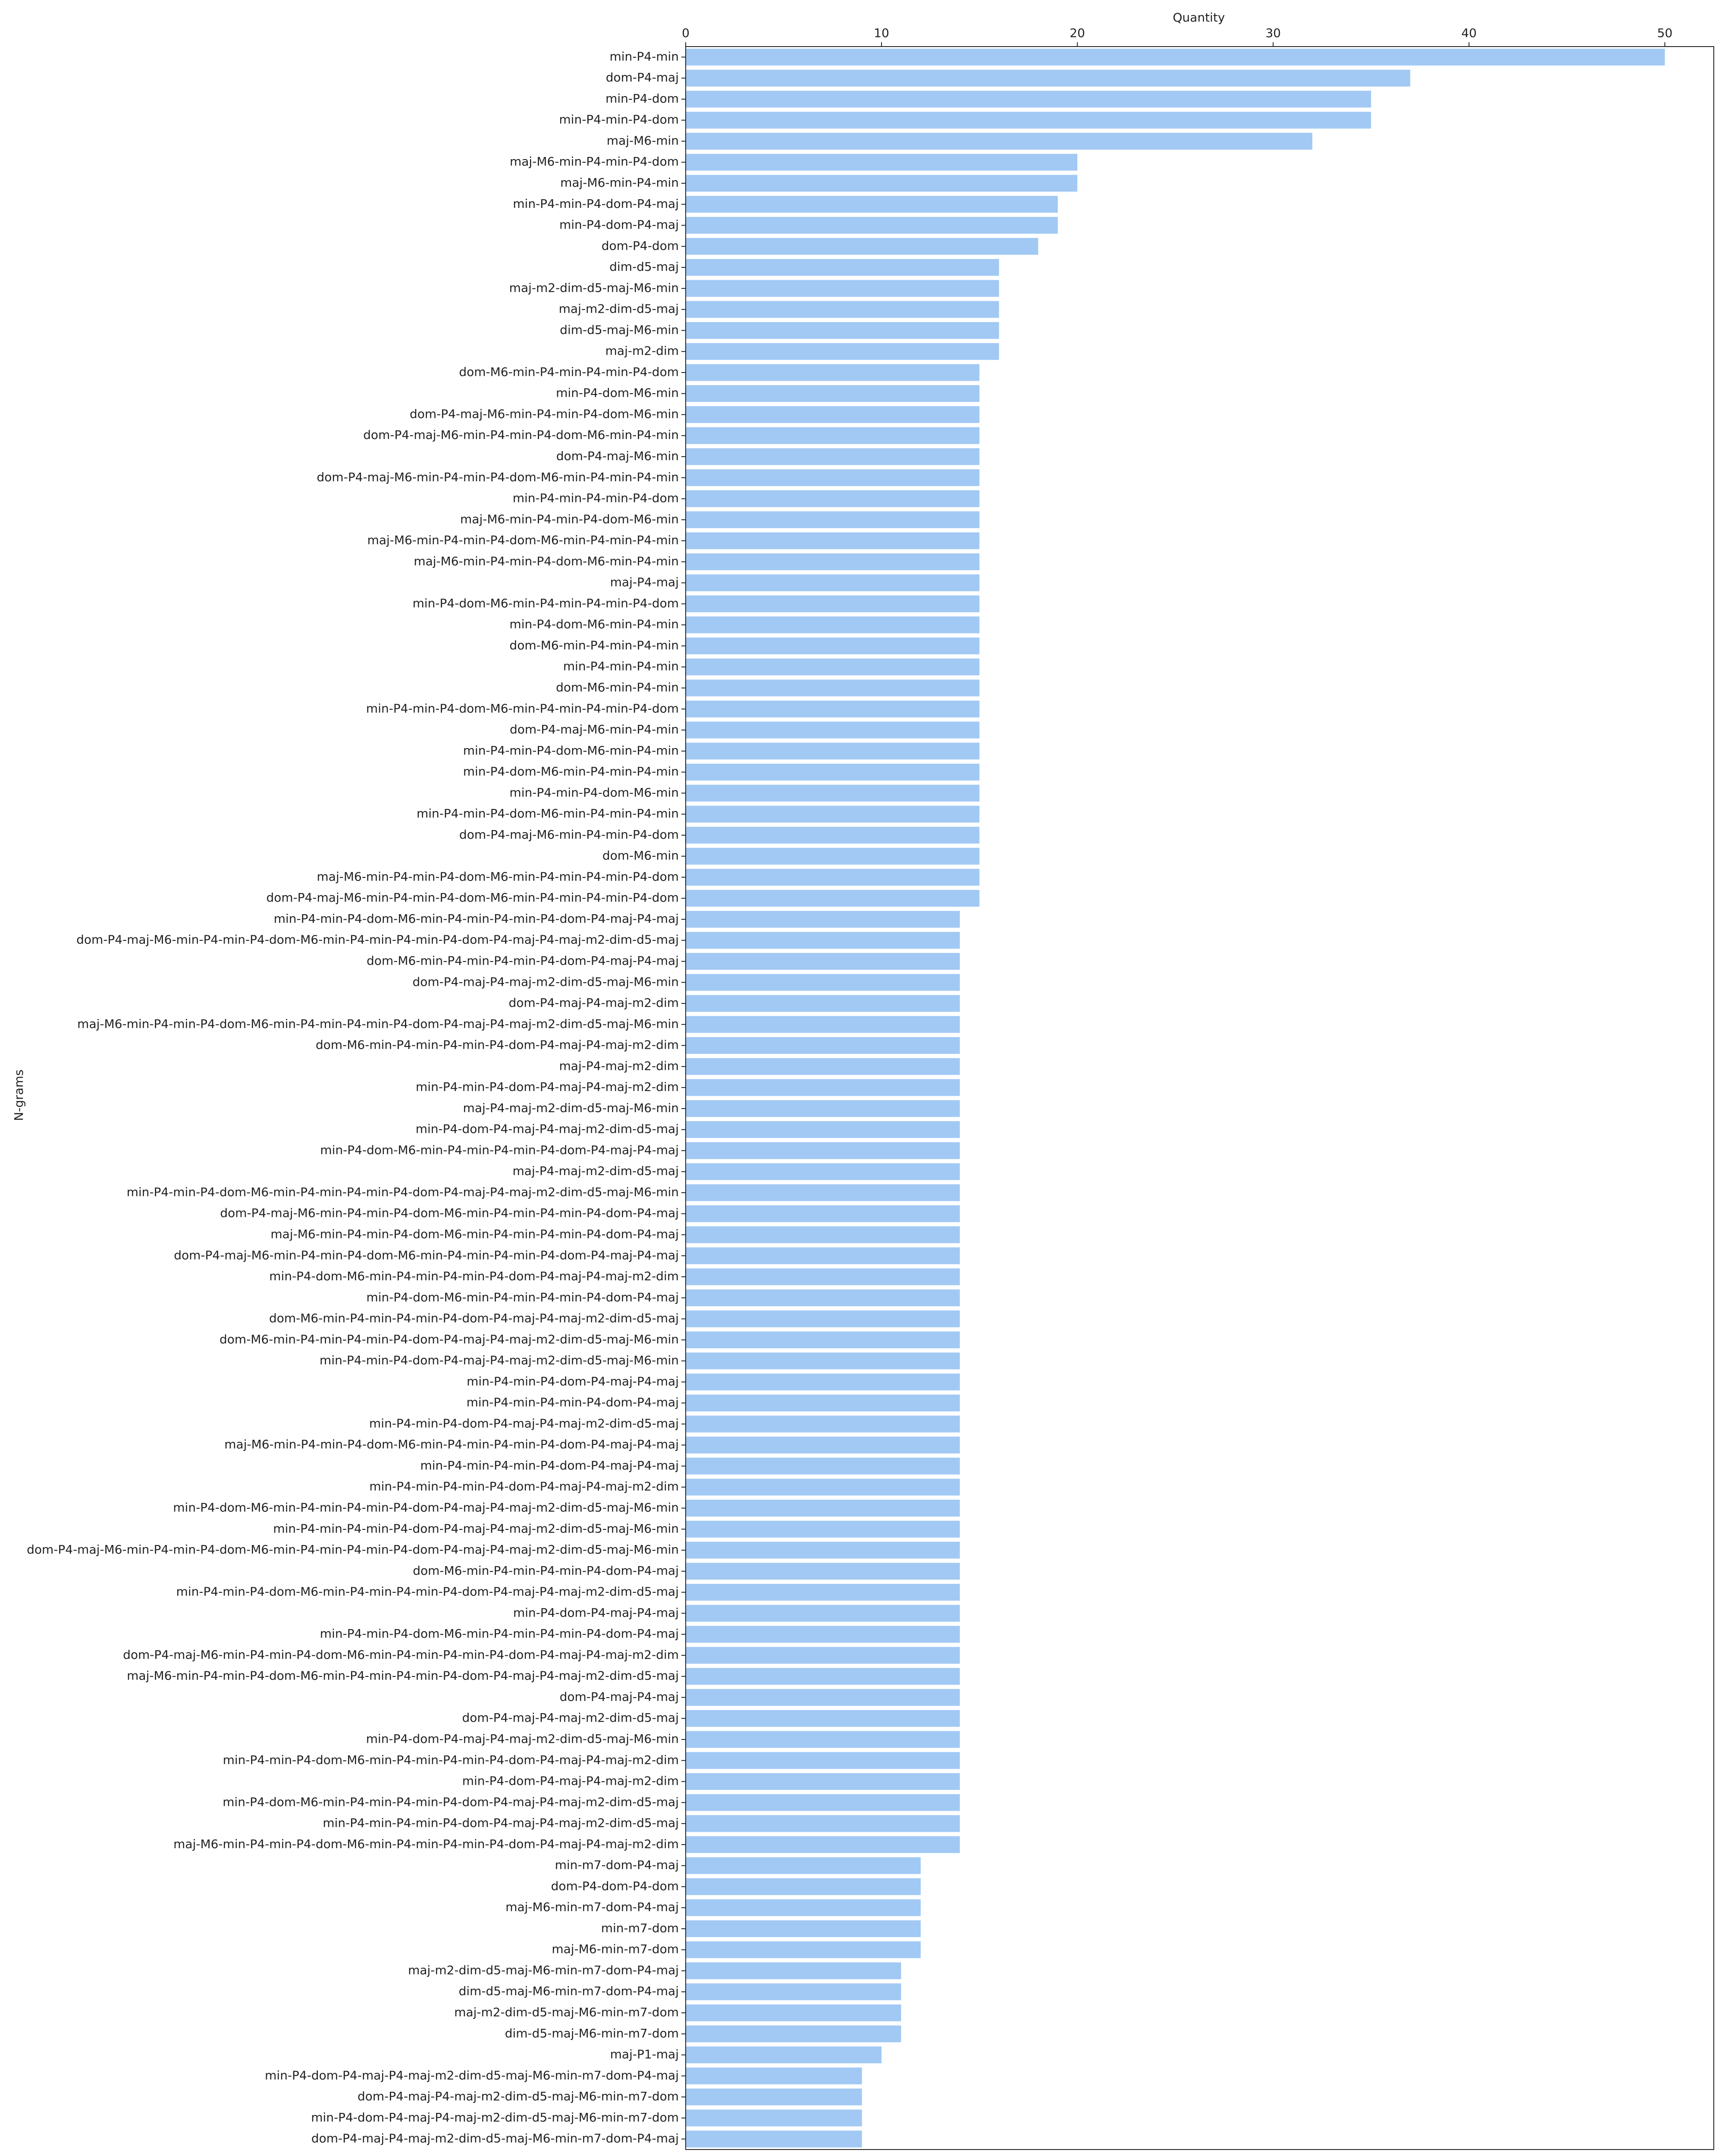 The width and height of the screenshot is (1725, 2156). What do you see at coordinates (619, 182) in the screenshot?
I see `y-tick-label: maj-M6-min-P4-min` at bounding box center [619, 182].